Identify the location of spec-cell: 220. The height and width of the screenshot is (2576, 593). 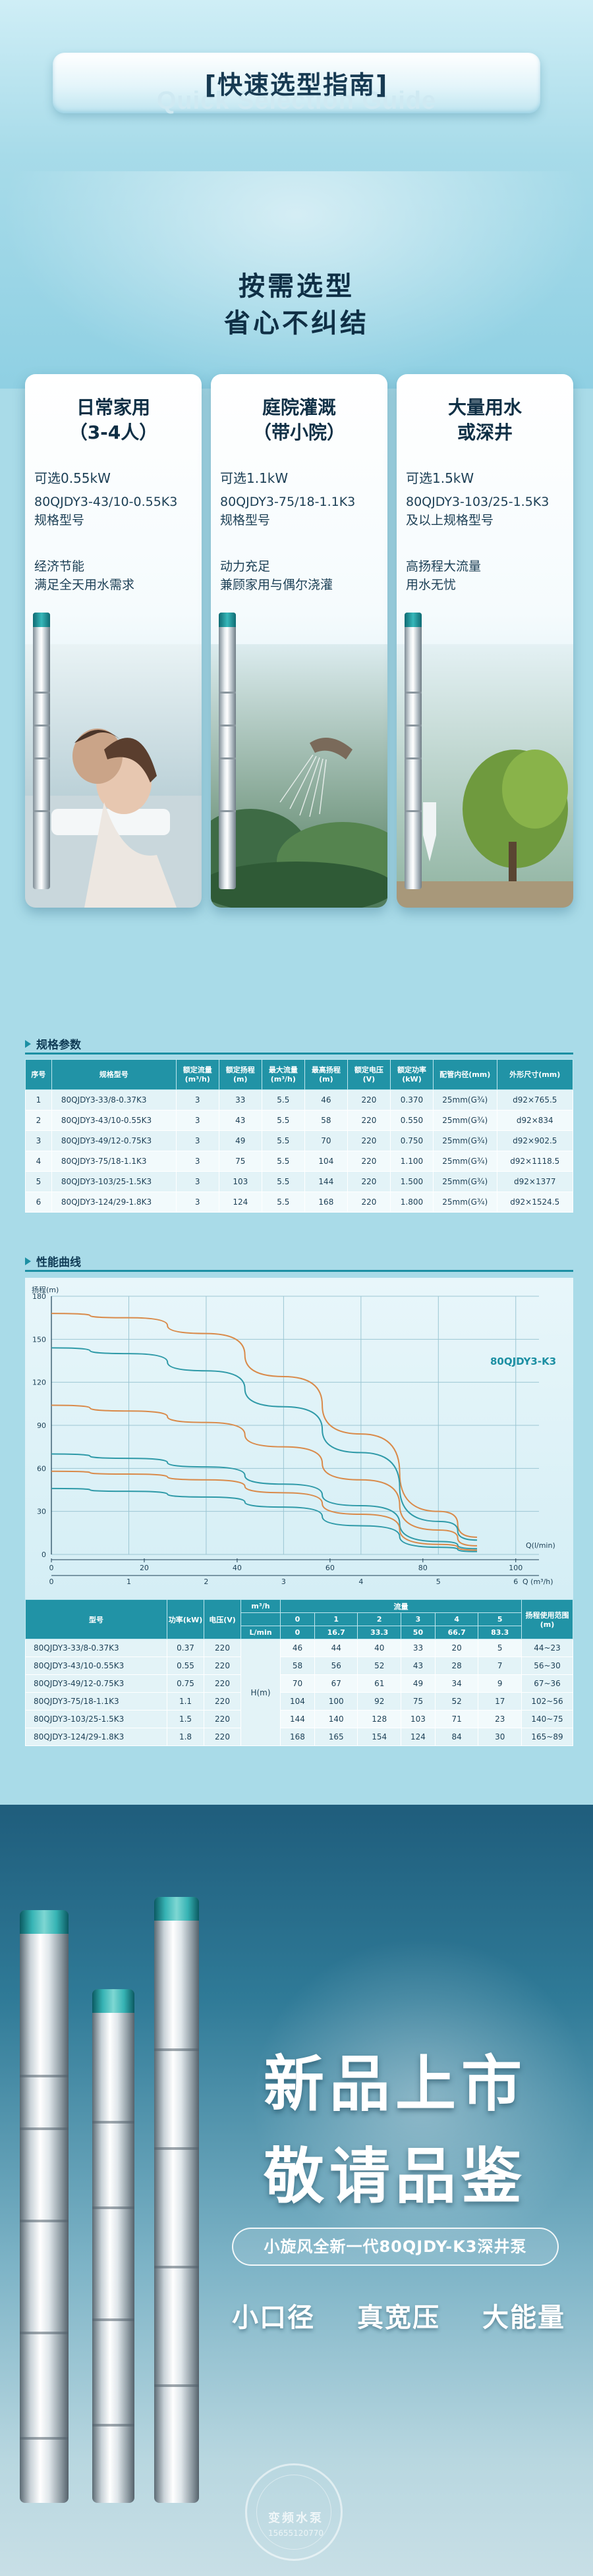
(369, 1120).